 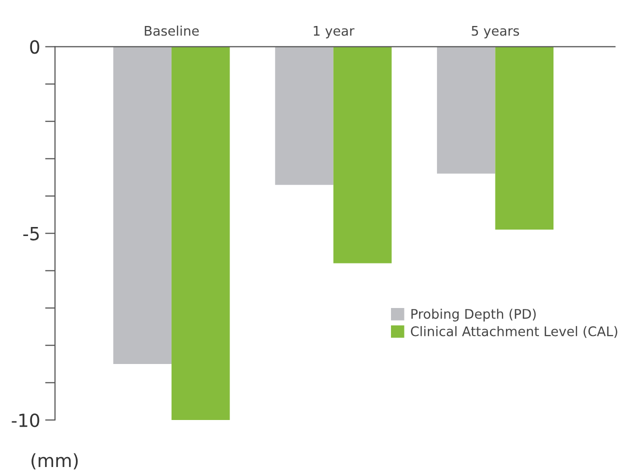 What do you see at coordinates (514, 332) in the screenshot?
I see `legend-label: Clinical Attachment Level (CAL)` at bounding box center [514, 332].